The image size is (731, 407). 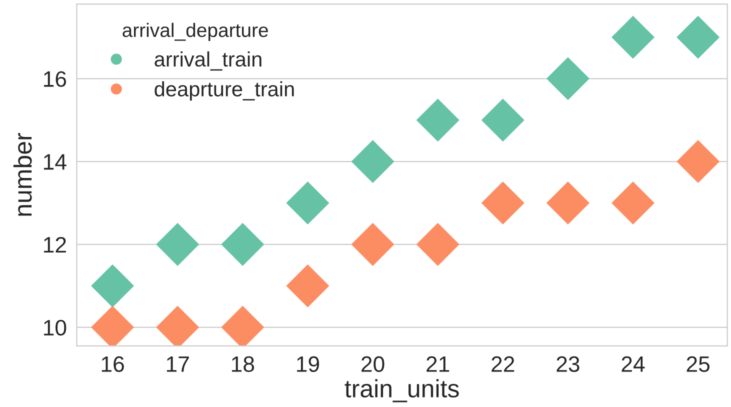 I want to click on x-axis-title: train_units, so click(x=401, y=390).